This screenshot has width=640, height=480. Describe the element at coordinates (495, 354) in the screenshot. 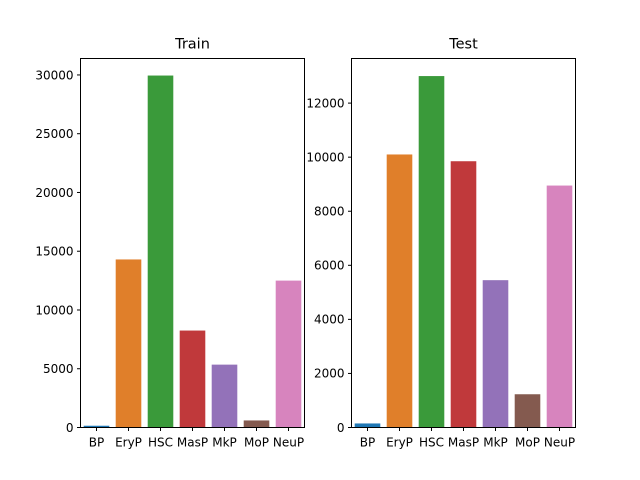

I see `test-bar-mkp` at that location.